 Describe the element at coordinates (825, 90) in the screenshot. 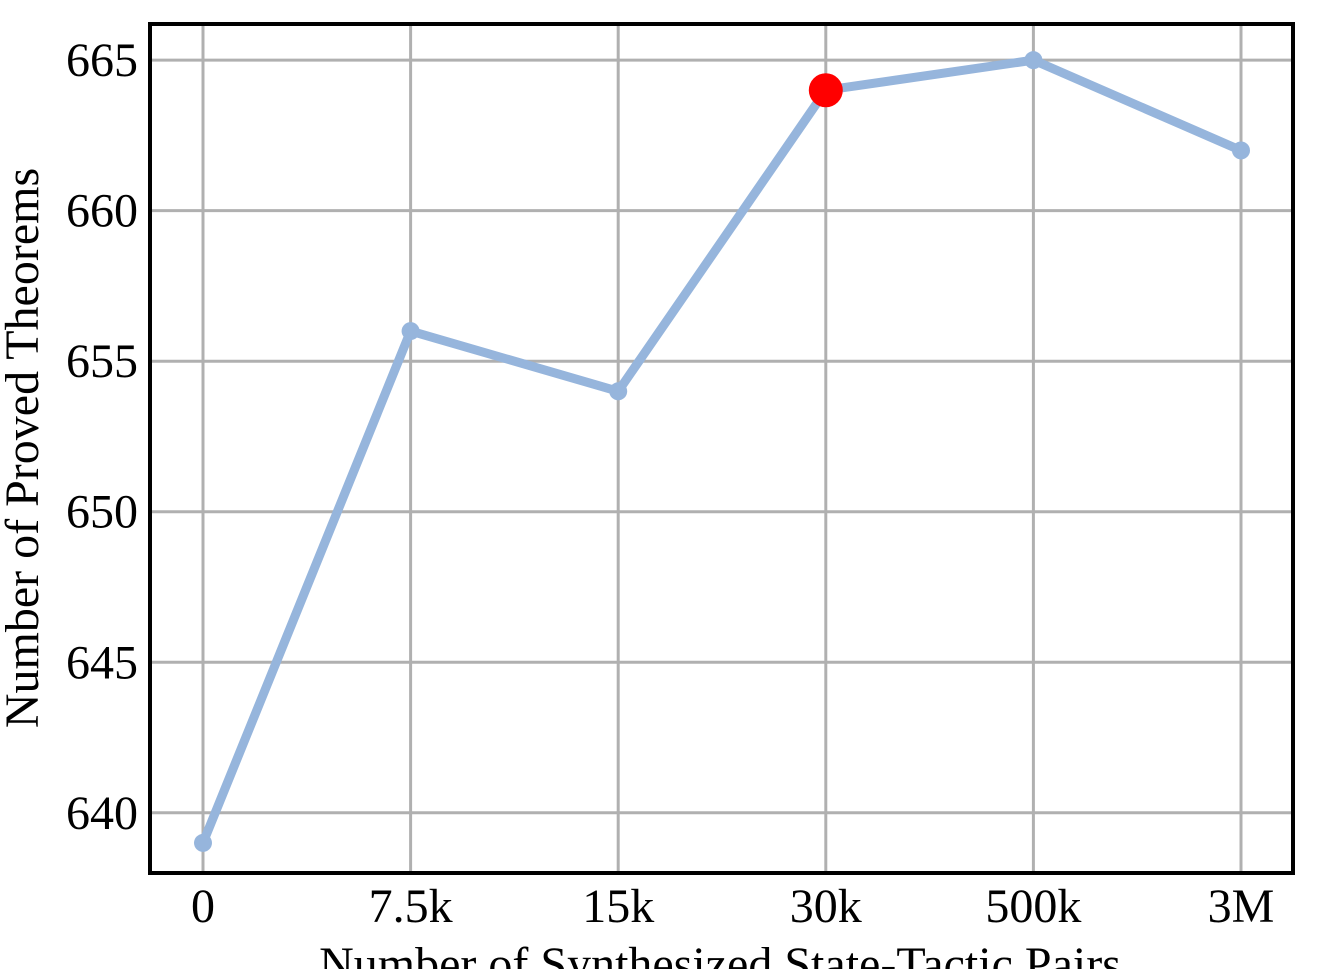

I see `highlighted-data-point` at that location.